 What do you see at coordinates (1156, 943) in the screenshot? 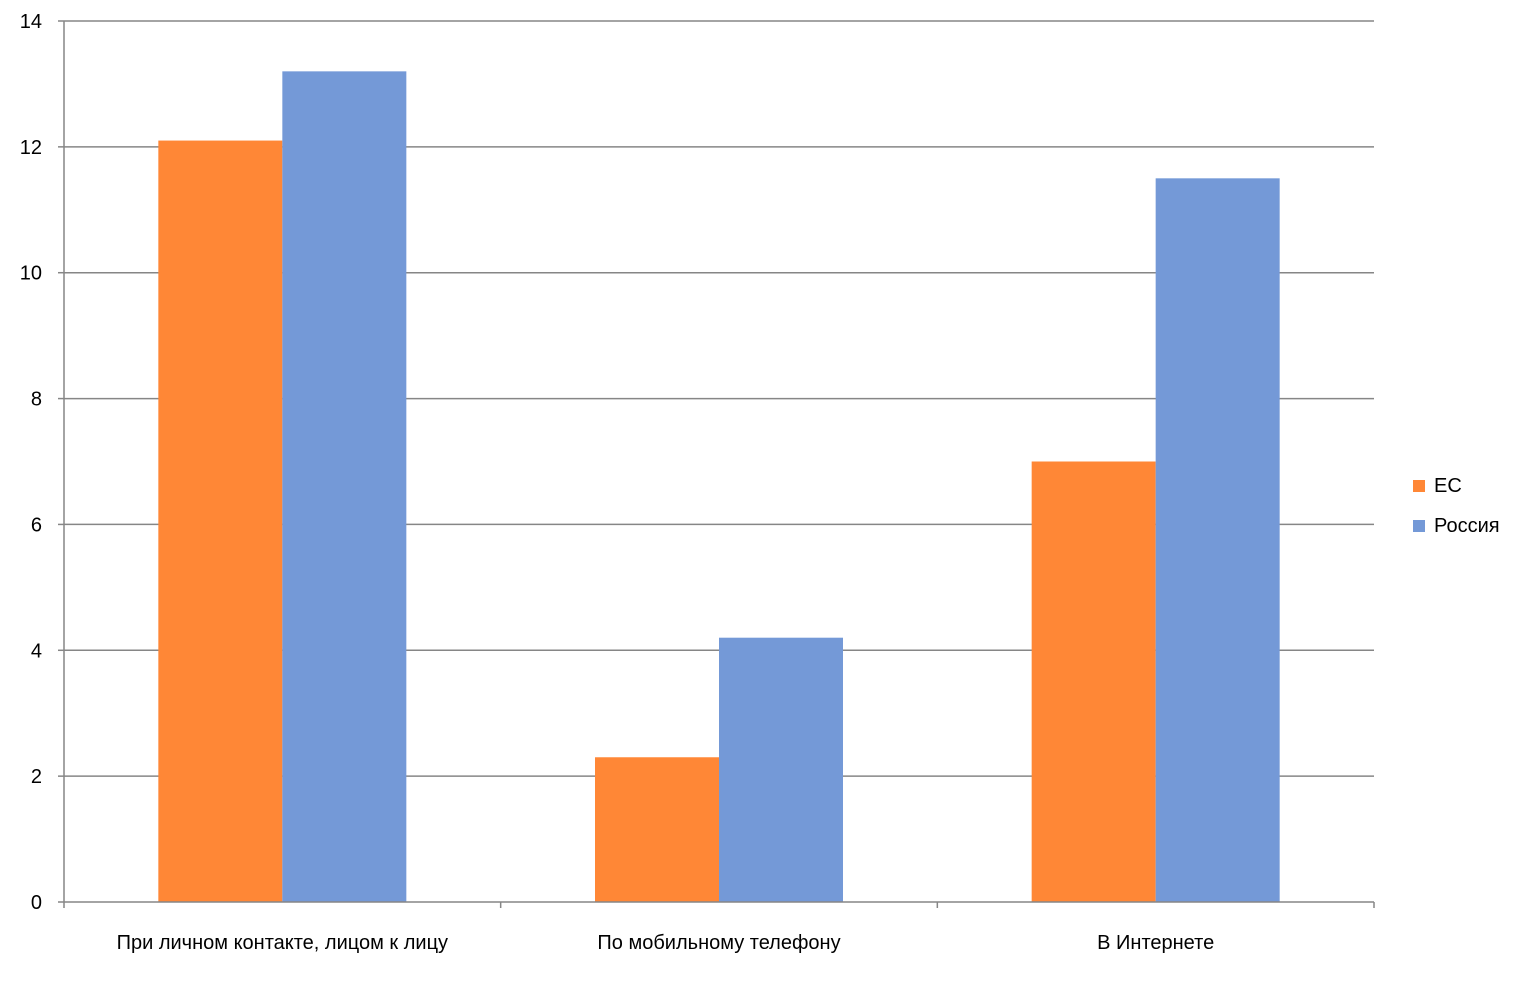
I see `x-category-label: В Интернете` at bounding box center [1156, 943].